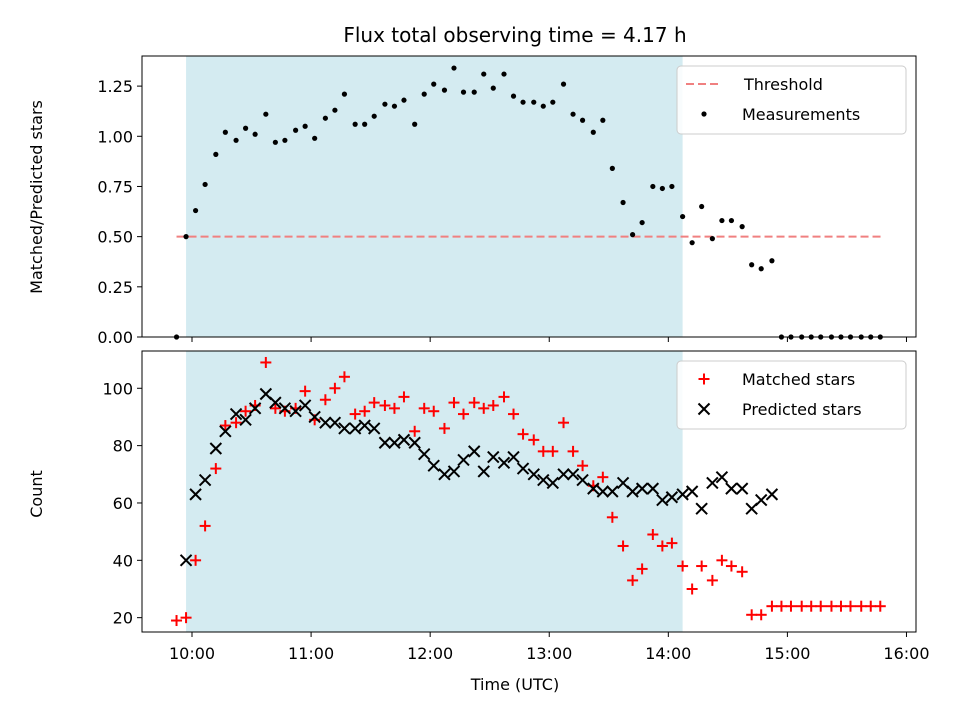 The width and height of the screenshot is (960, 720). Describe the element at coordinates (514, 684) in the screenshot. I see `x-axis-label: Time (UTC)` at that location.